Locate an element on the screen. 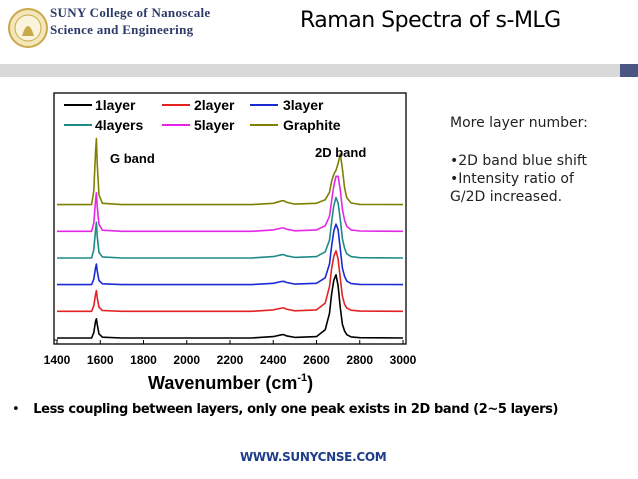 This screenshot has width=638, height=479. header-accent-square is located at coordinates (629, 70).